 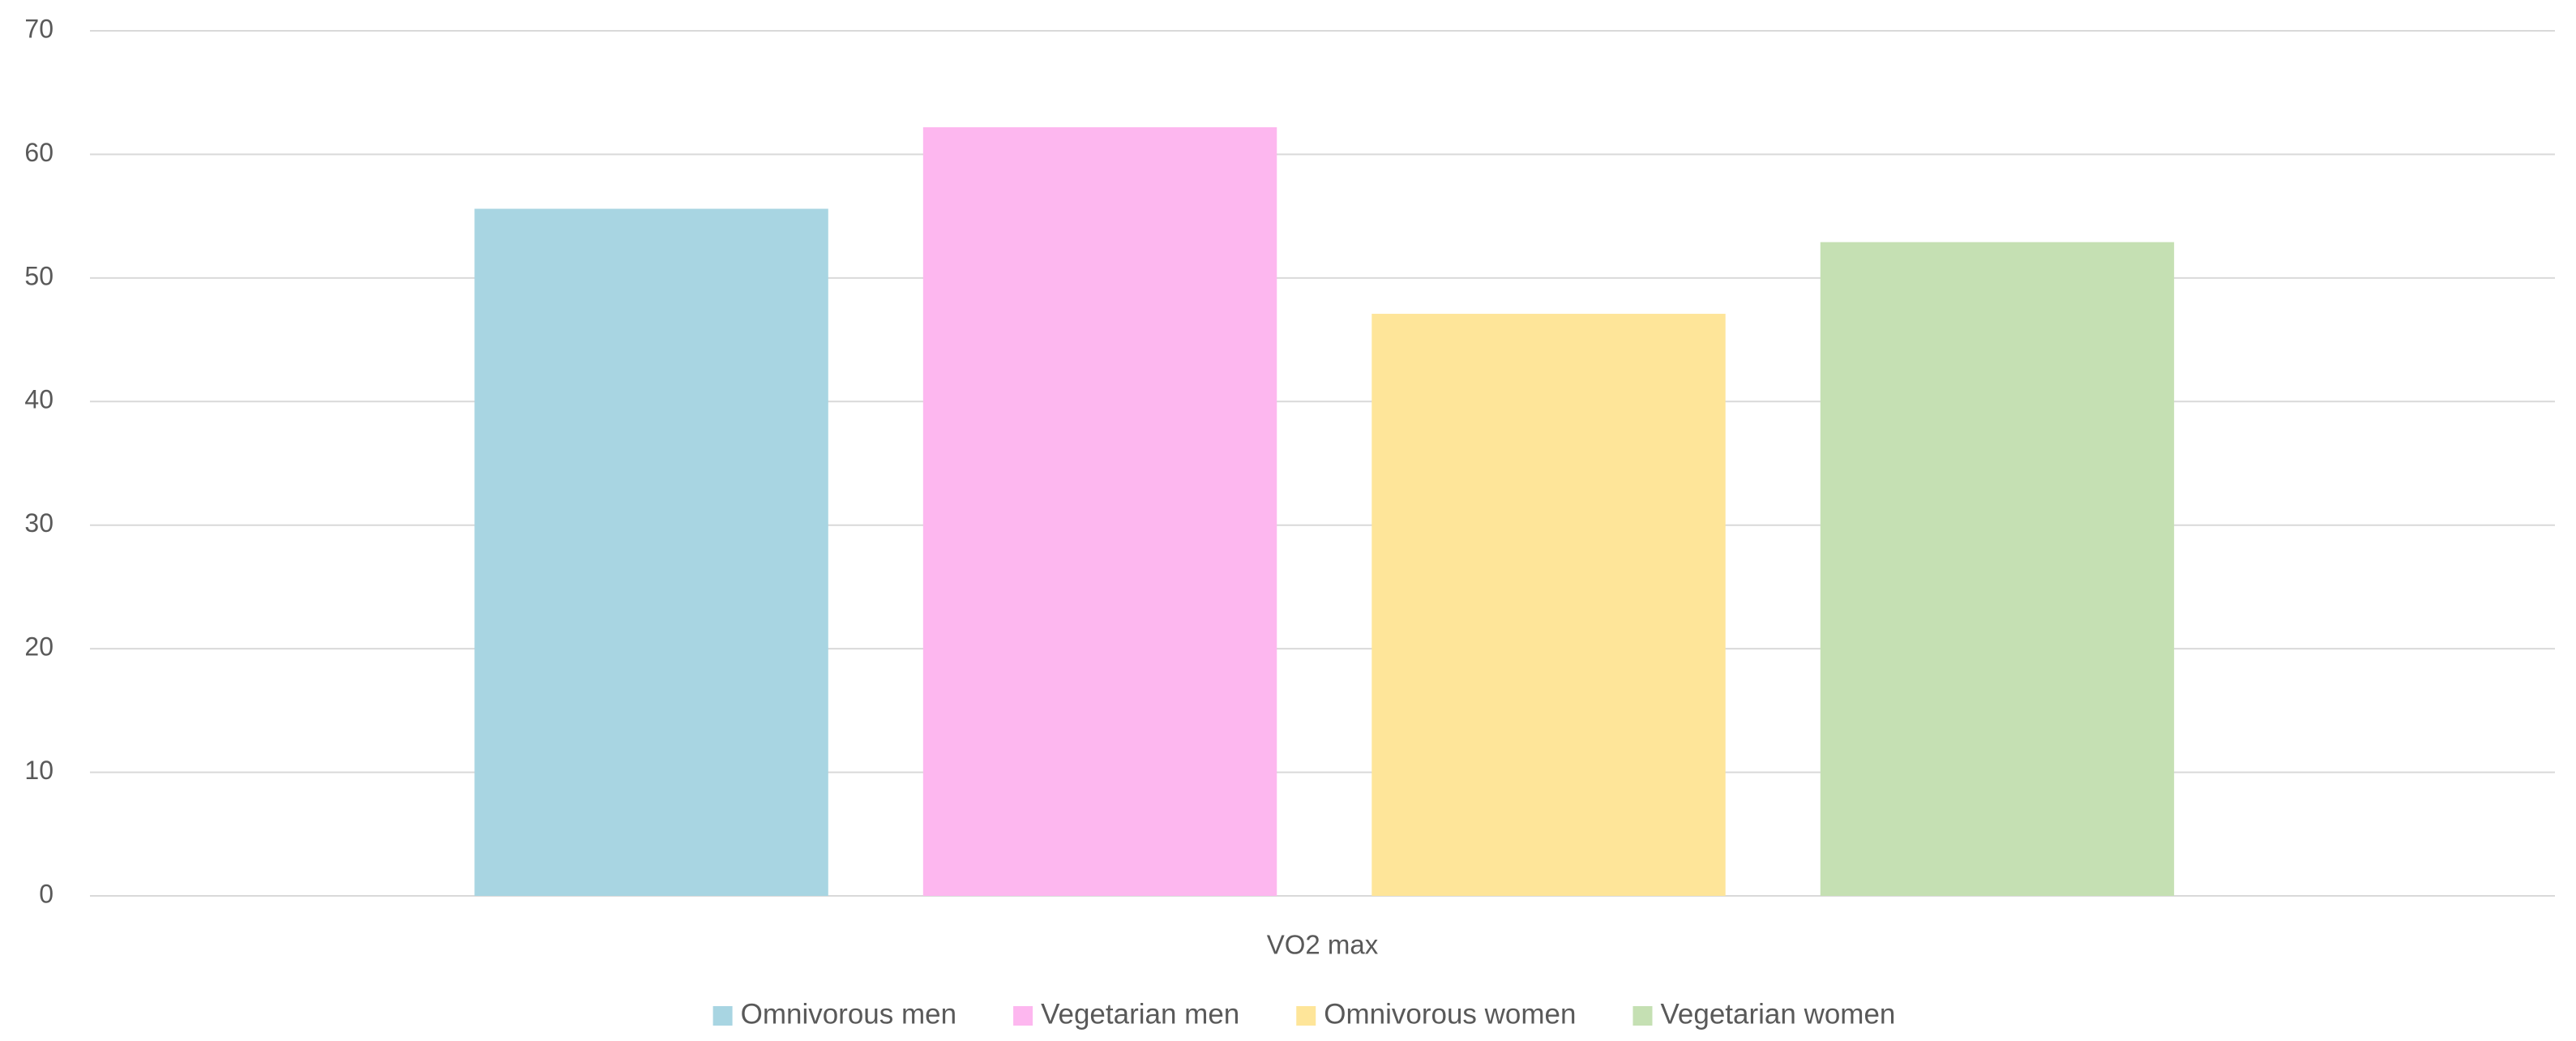 I want to click on y-tick-label: 20, so click(x=38, y=647).